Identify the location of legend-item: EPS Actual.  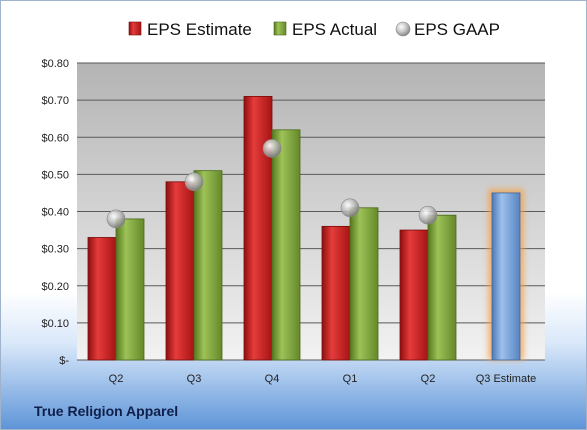
(325, 29).